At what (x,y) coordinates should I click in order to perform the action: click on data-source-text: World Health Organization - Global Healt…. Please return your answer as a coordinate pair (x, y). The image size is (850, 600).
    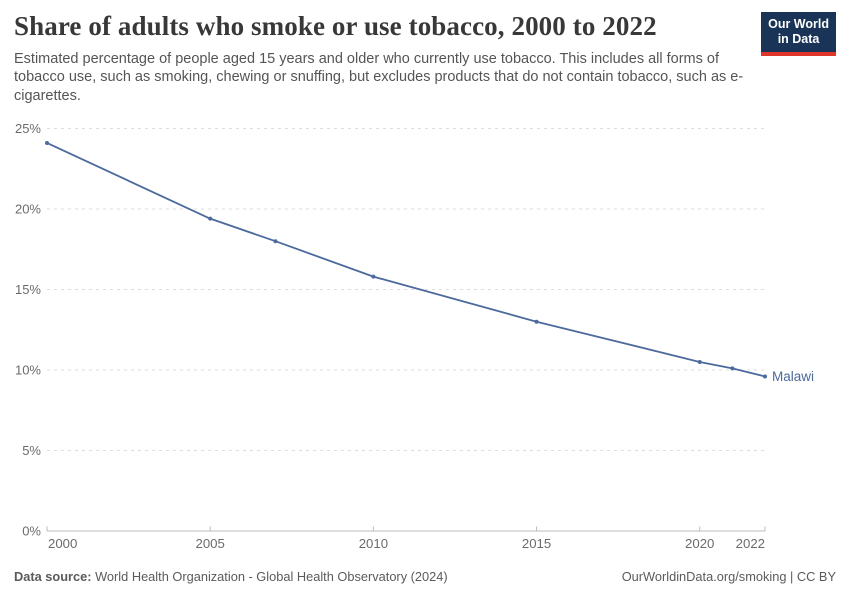
    Looking at the image, I should click on (269, 576).